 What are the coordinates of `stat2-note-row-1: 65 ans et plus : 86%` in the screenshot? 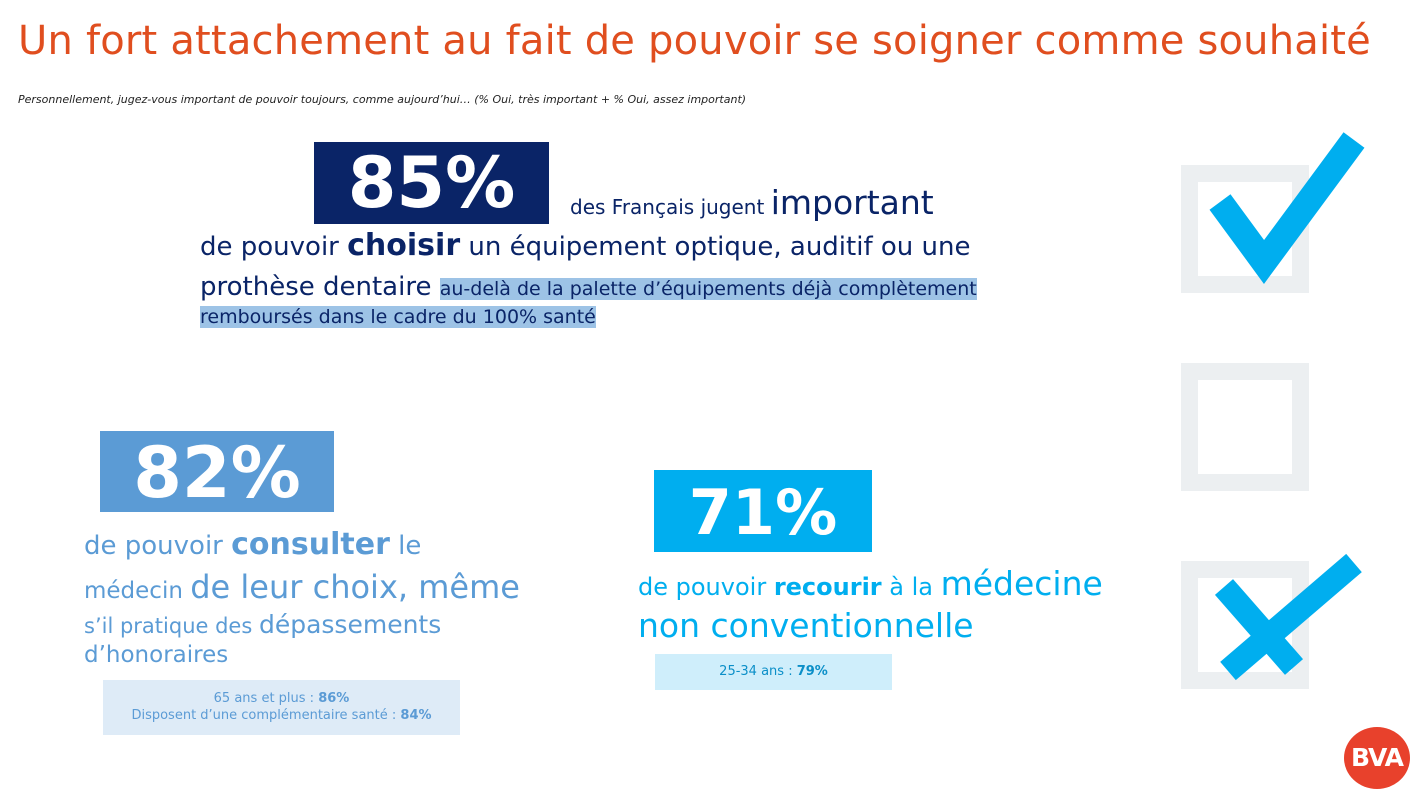 It's located at (281, 698).